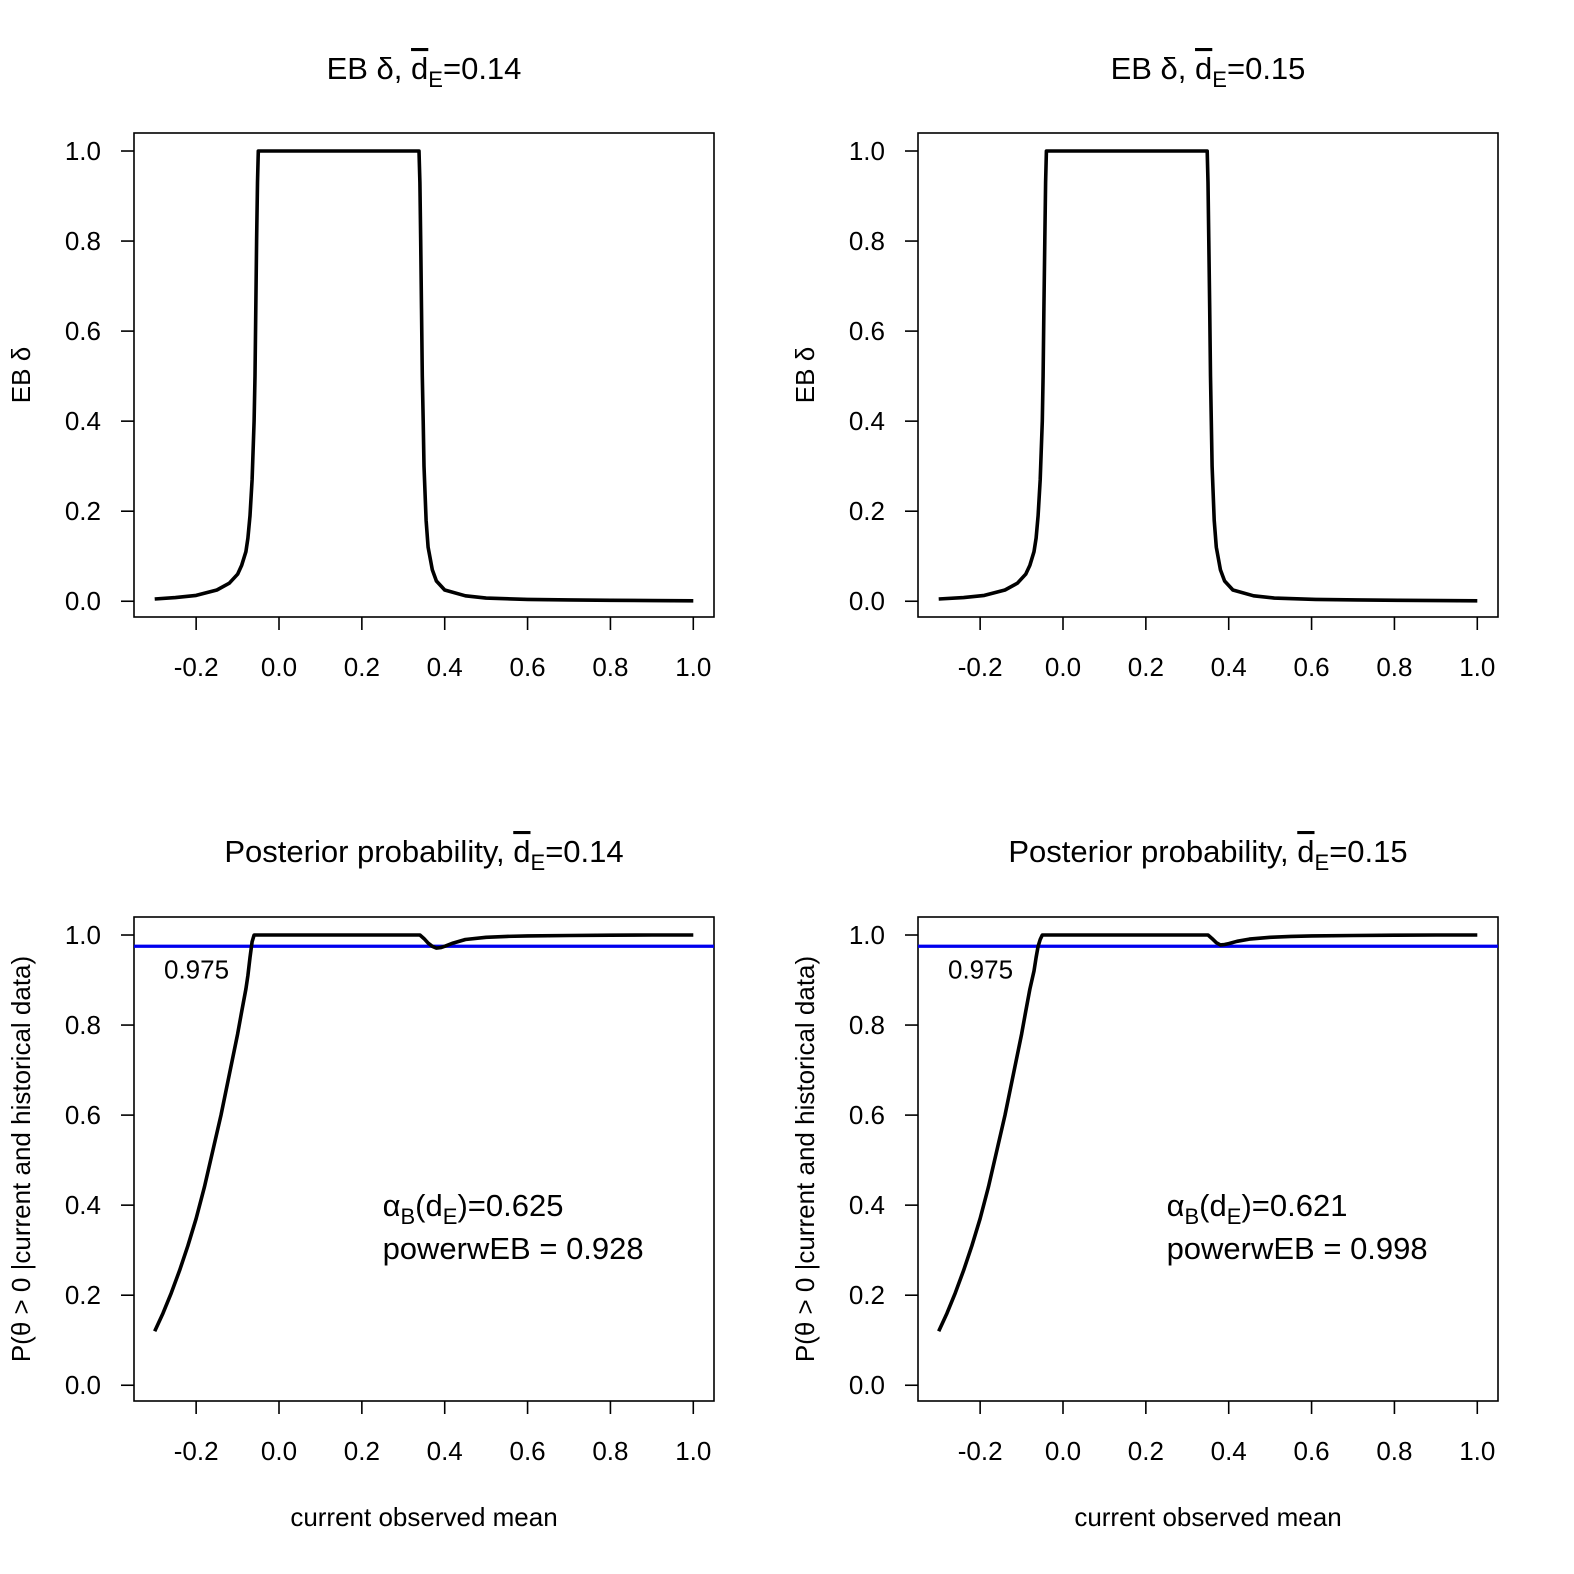 This screenshot has width=1574, height=1574. I want to click on alpha-value: )=0.621, so click(1294, 1205).